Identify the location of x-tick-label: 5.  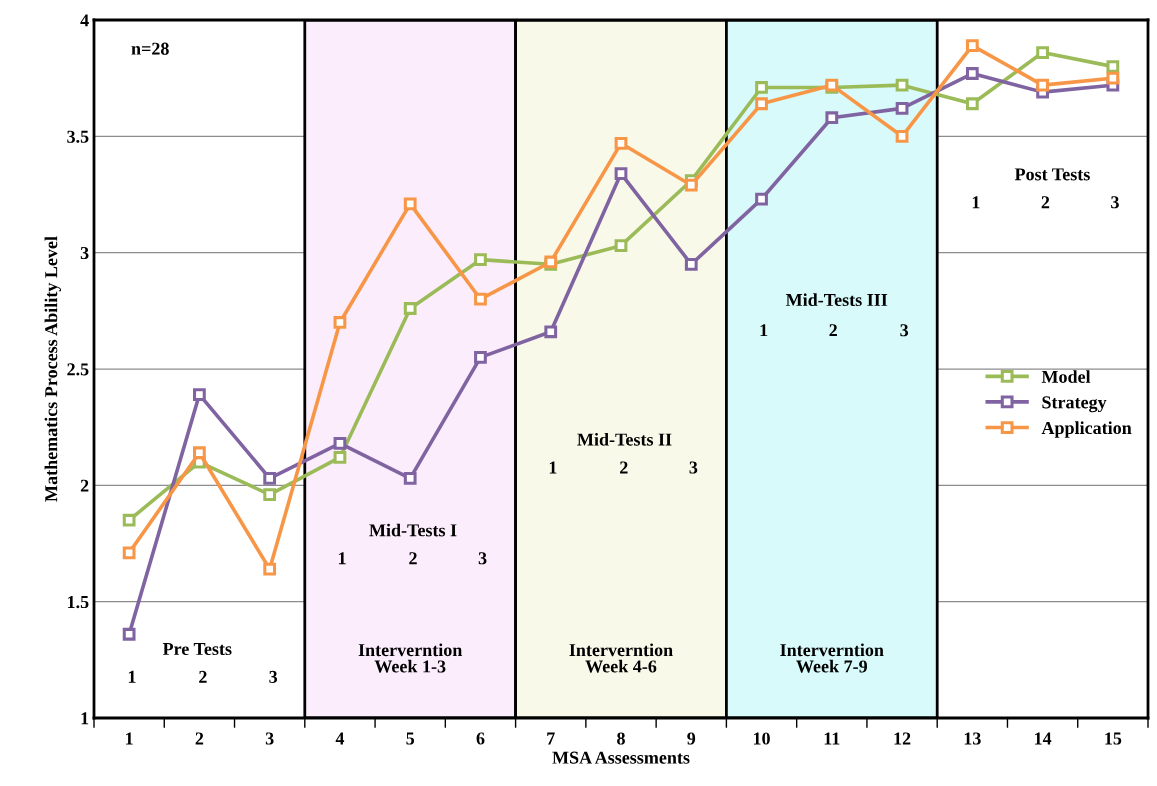
(410, 738).